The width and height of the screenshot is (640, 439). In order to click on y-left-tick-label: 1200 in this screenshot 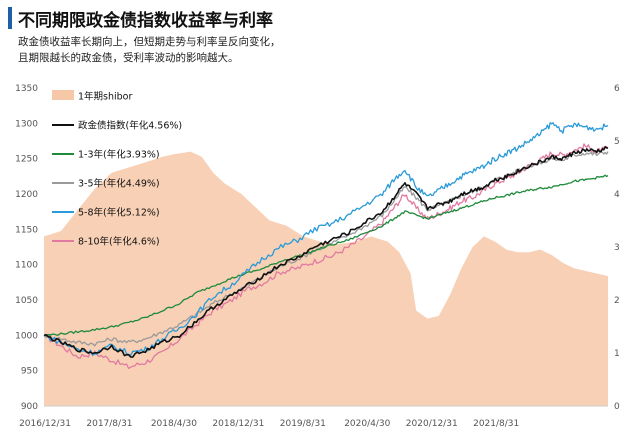, I will do `click(26, 195)`.